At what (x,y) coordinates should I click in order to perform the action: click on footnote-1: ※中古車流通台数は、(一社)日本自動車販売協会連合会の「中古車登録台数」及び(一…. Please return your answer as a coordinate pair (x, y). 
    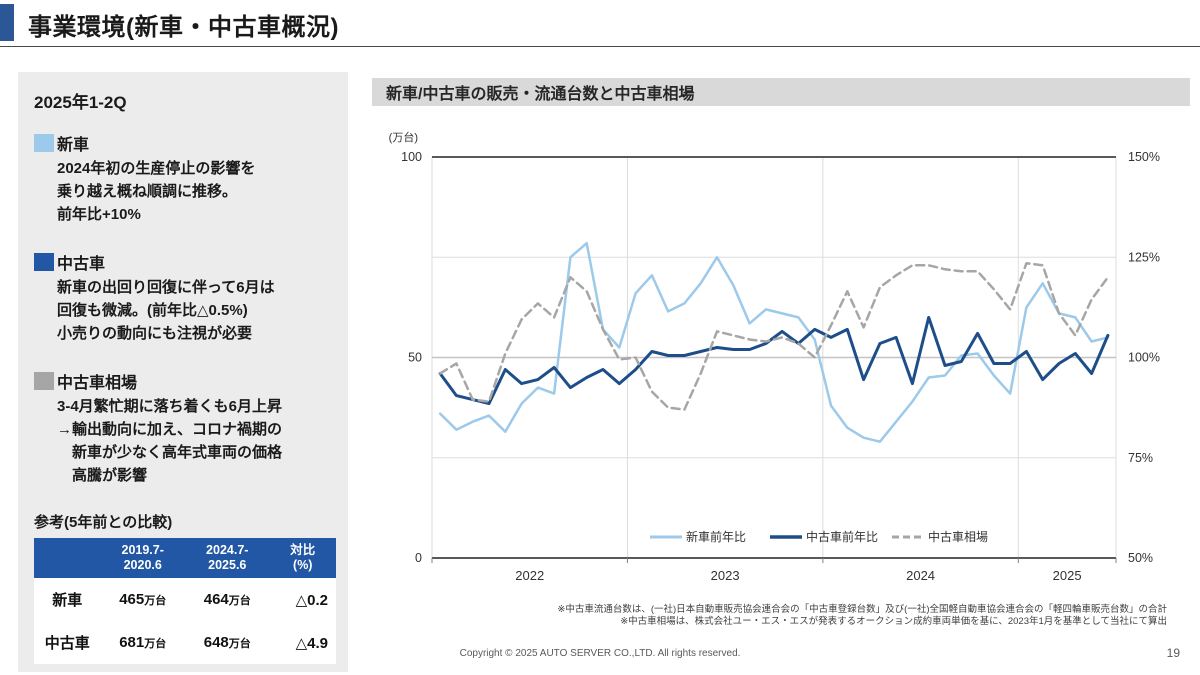
    Looking at the image, I should click on (862, 609).